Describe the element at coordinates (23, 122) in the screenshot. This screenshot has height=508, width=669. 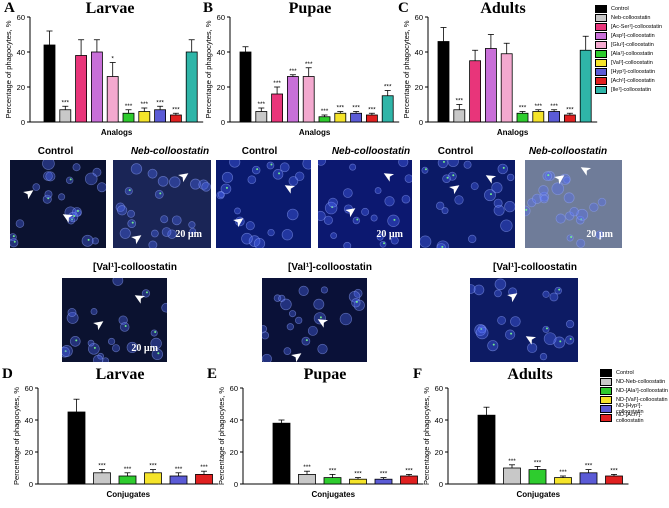
I see `y-tick-label: 0` at that location.